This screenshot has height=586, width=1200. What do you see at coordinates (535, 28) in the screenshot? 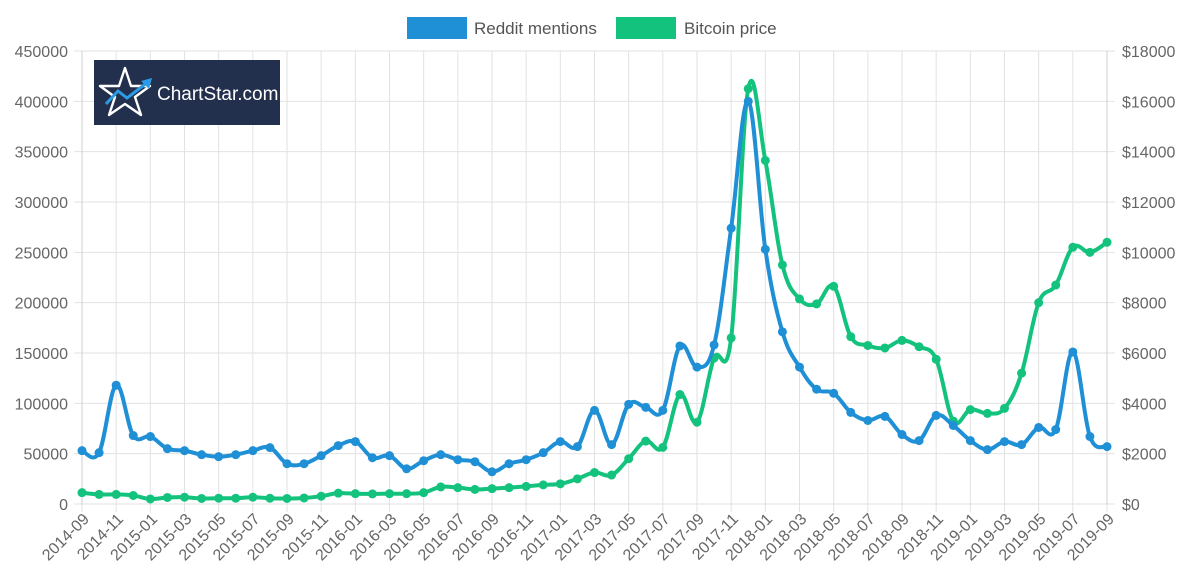
I see `legend-label-reddit-mentions: Reddit mentions` at bounding box center [535, 28].